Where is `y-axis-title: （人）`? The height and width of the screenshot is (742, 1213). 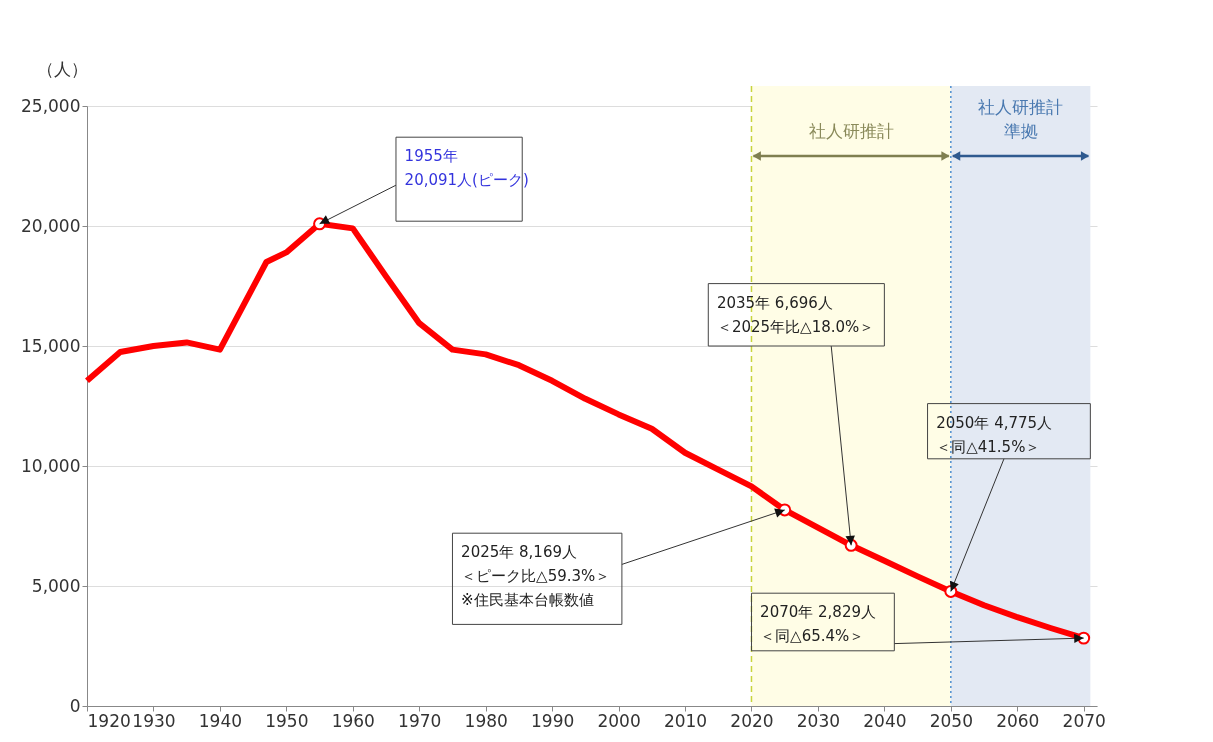
y-axis-title: （人） is located at coordinates (62, 68).